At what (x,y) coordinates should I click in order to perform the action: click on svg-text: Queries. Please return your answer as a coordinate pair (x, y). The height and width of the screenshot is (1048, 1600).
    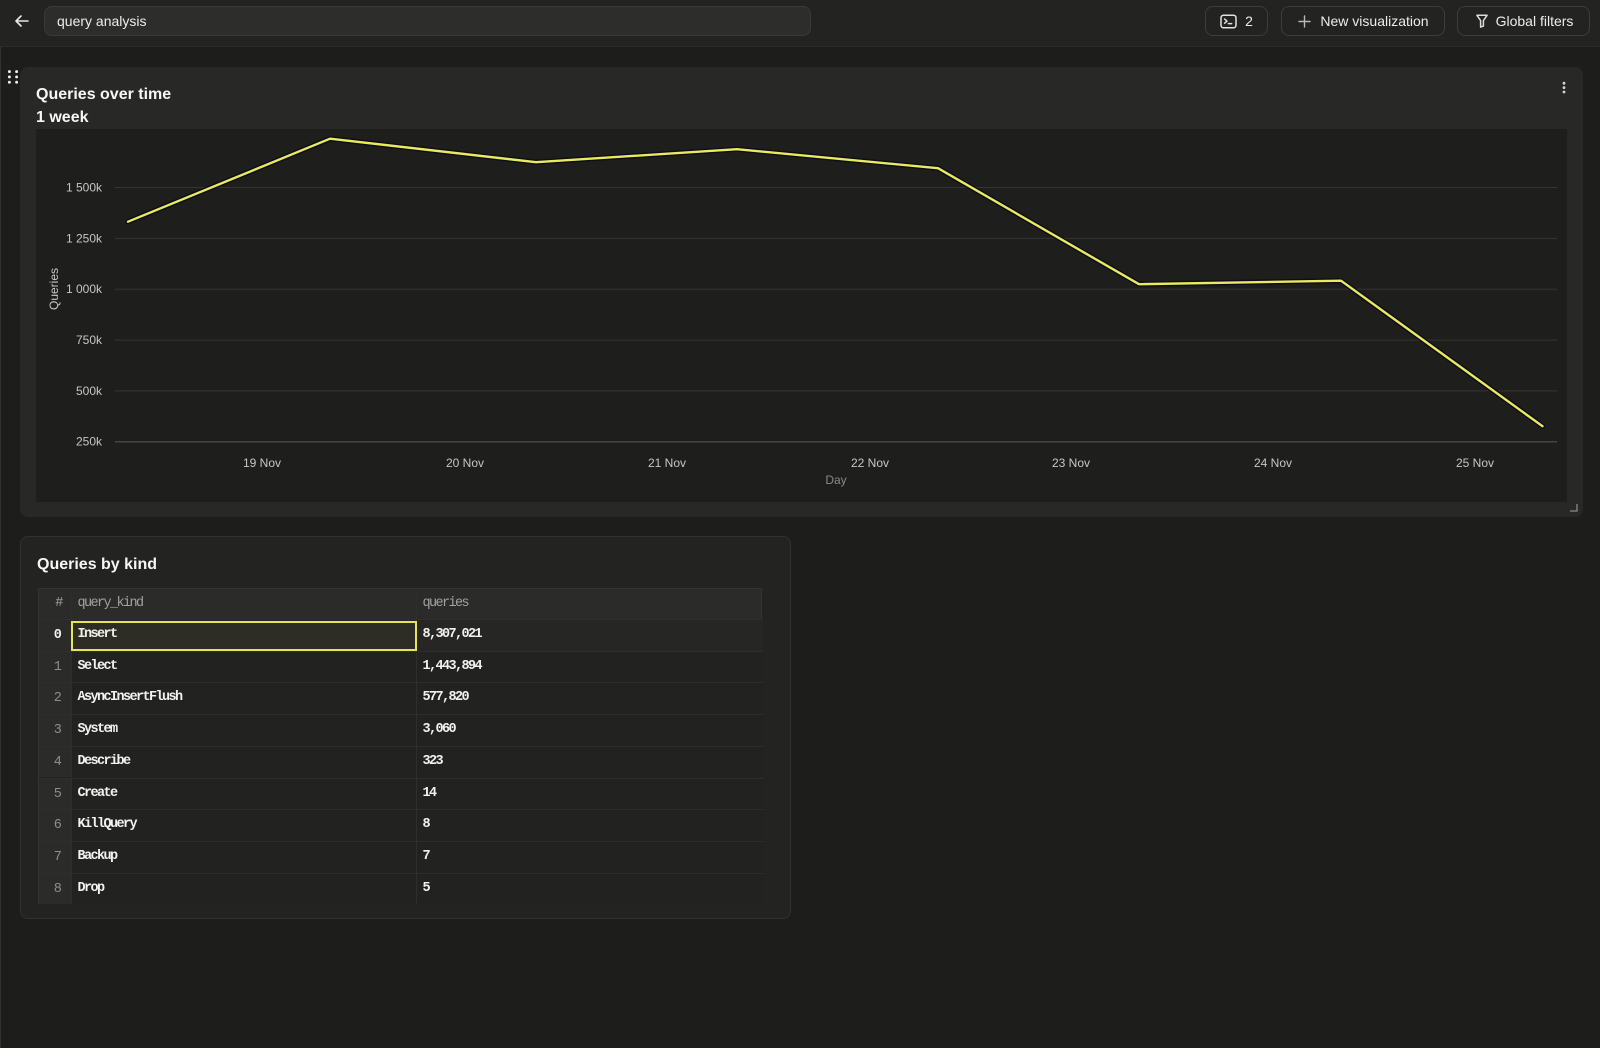
    Looking at the image, I should click on (54, 289).